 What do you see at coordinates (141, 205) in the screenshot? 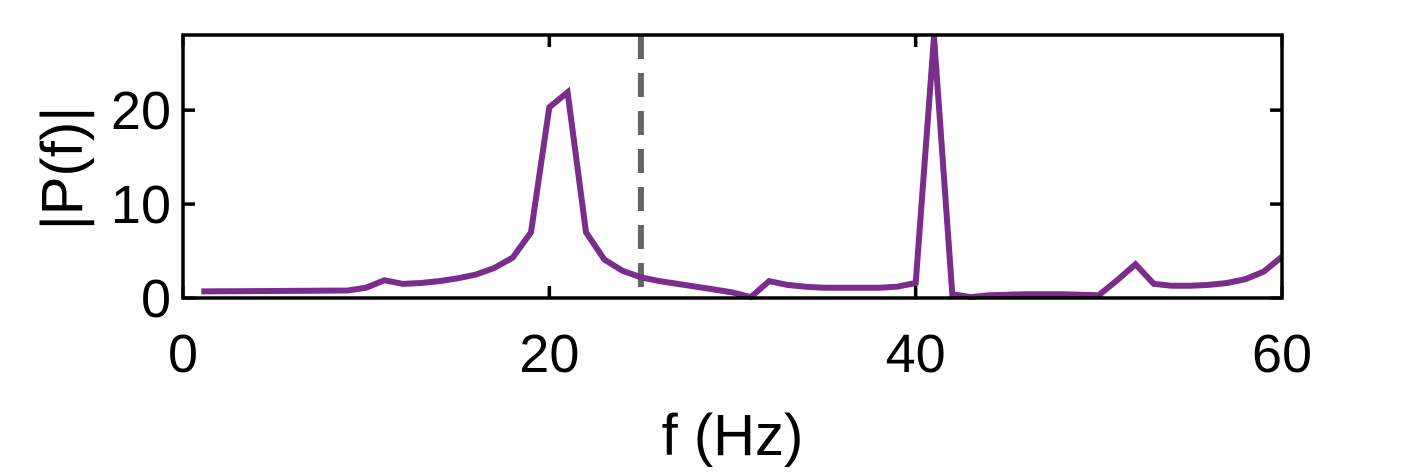
I see `y-tick-label-10: 10` at bounding box center [141, 205].